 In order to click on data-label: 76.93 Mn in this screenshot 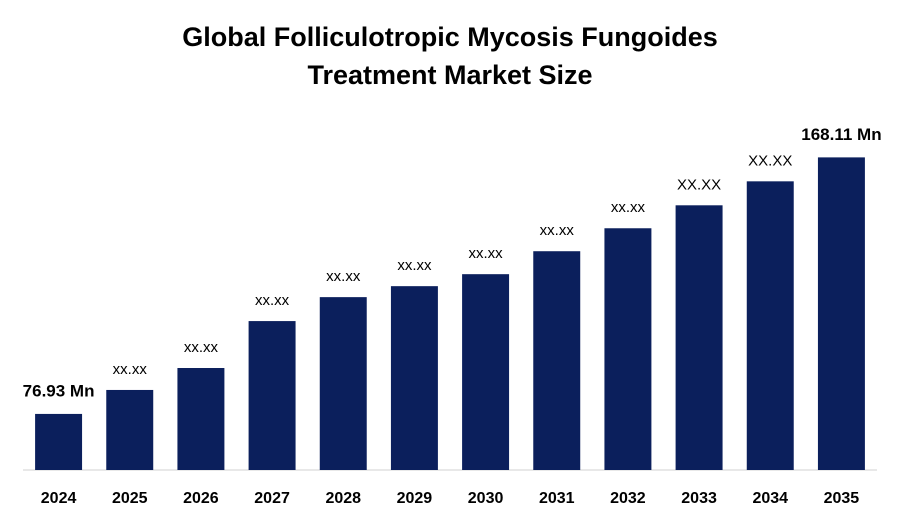, I will do `click(59, 390)`.